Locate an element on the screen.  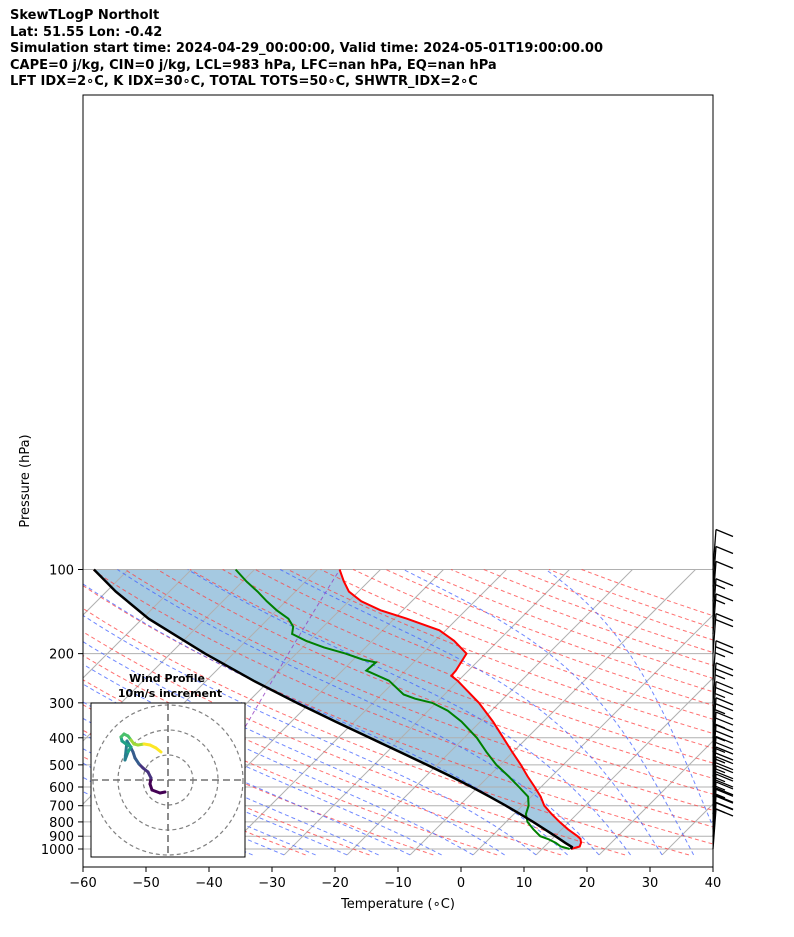
dewpoint-profile is located at coordinates (402, 709).